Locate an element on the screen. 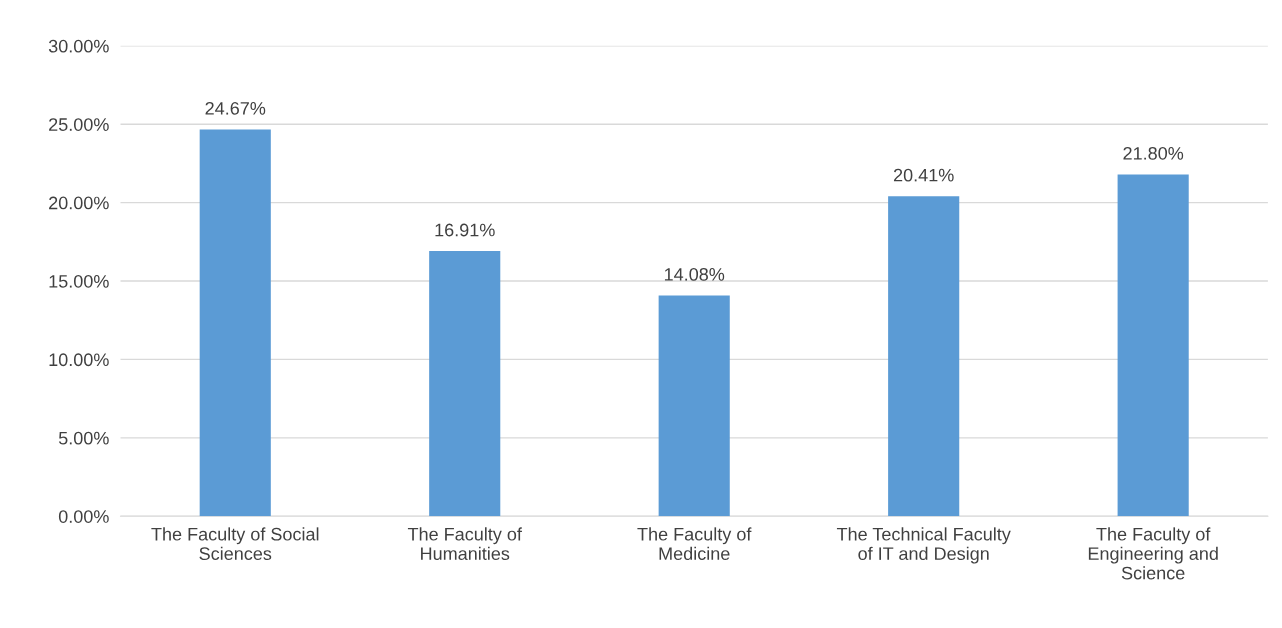  y-tick-label: 30.00% is located at coordinates (78, 46).